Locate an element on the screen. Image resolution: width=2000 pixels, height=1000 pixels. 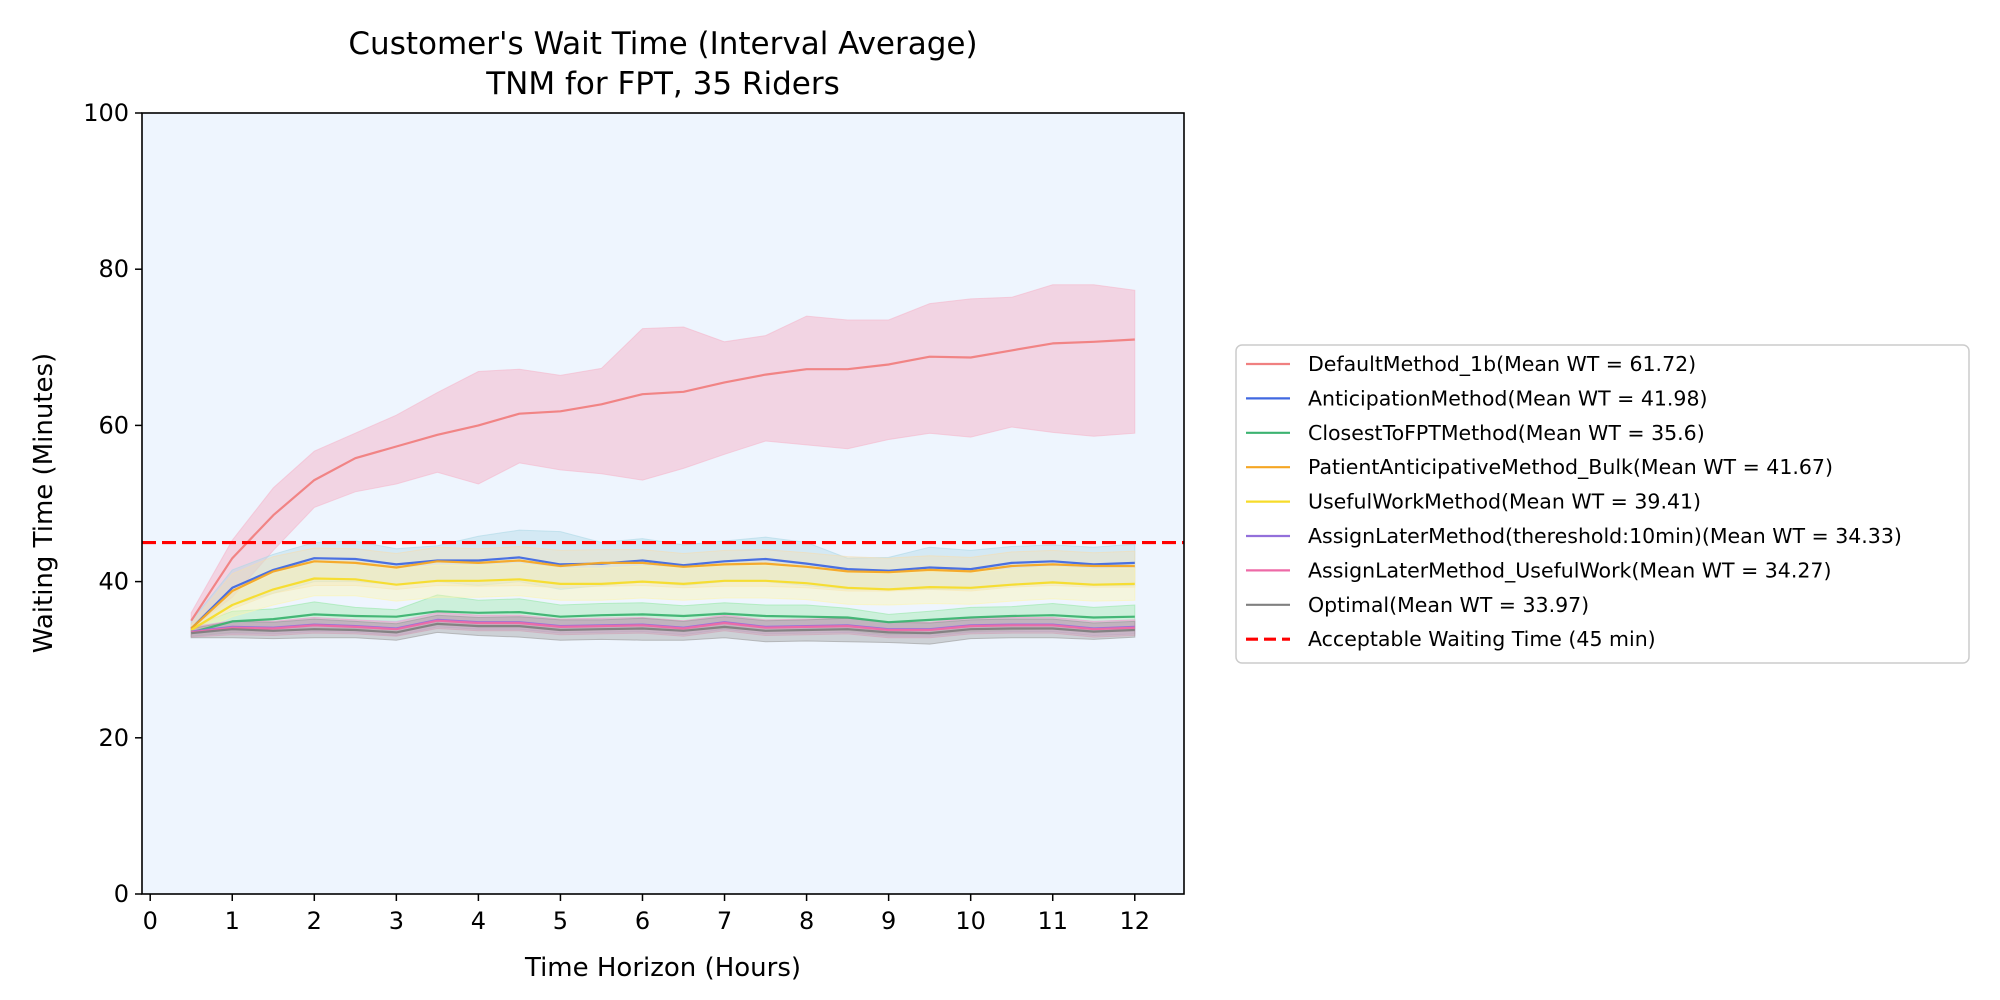
x-axis-label: Time Horizon (Hours) is located at coordinates (662, 968).